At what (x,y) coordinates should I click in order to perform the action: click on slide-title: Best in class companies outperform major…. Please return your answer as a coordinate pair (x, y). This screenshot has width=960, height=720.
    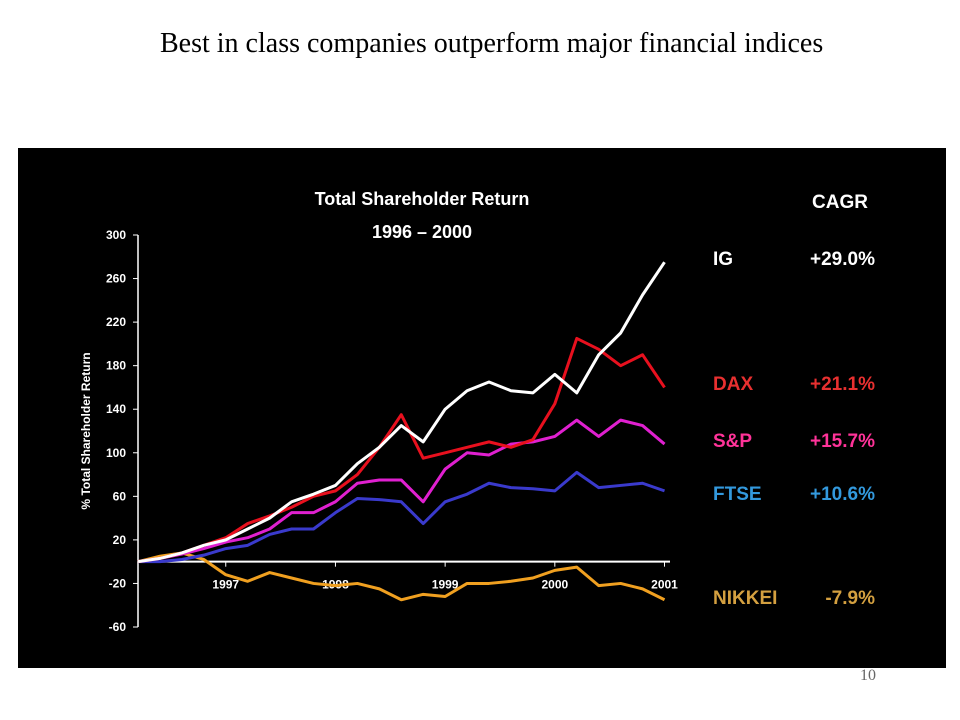
    Looking at the image, I should click on (491, 43).